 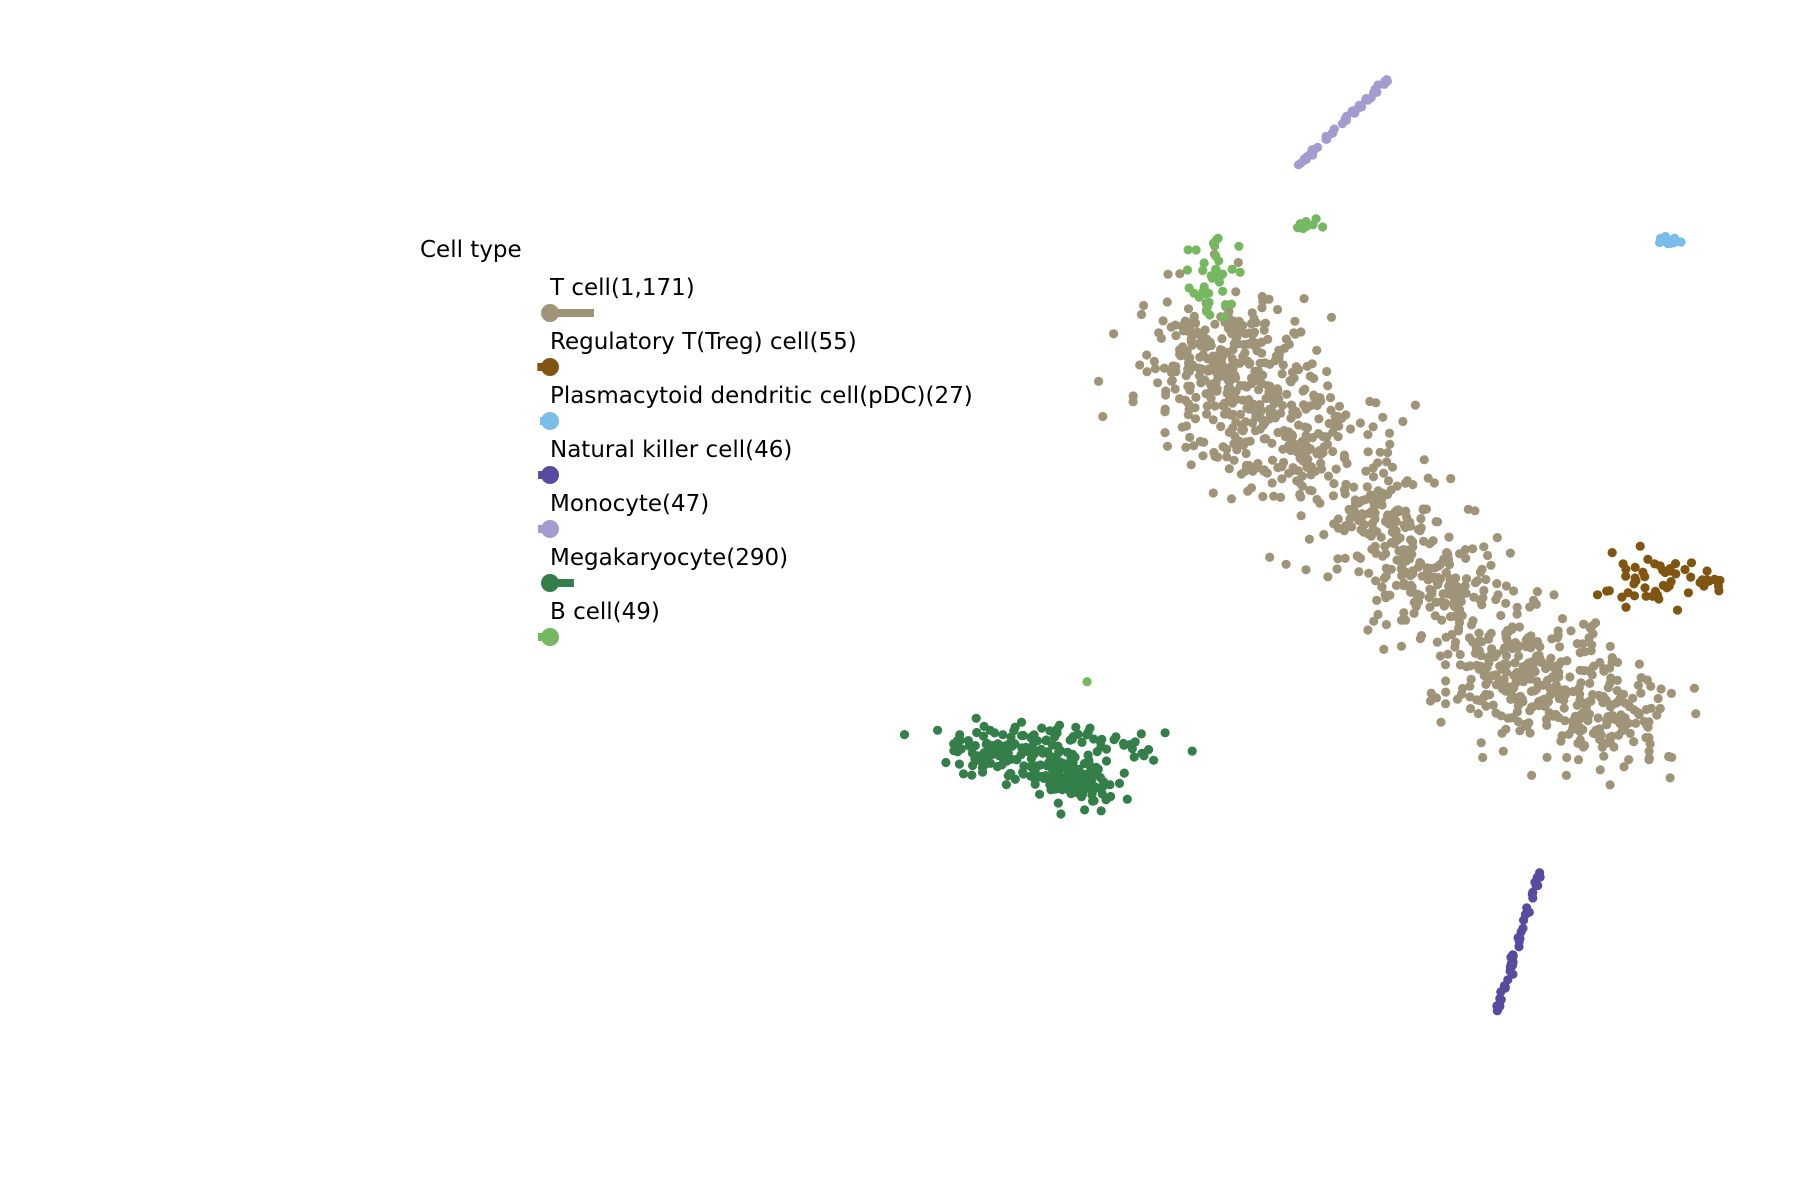 What do you see at coordinates (671, 450) in the screenshot?
I see `legend-label: Natural killer cell(46)` at bounding box center [671, 450].